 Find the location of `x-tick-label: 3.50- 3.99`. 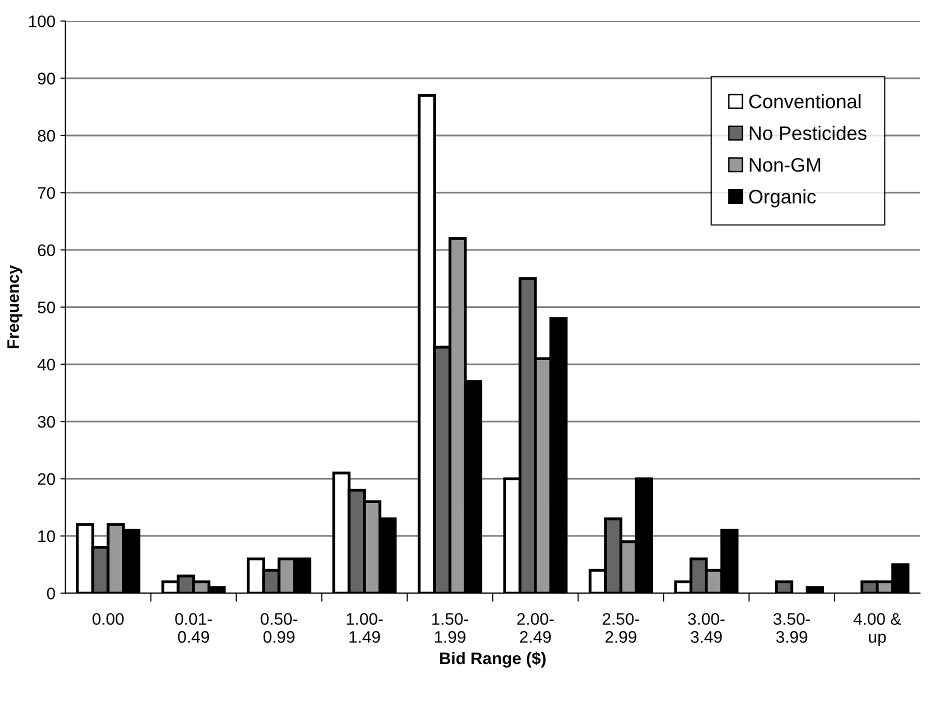

x-tick-label: 3.50- 3.99 is located at coordinates (791, 628).